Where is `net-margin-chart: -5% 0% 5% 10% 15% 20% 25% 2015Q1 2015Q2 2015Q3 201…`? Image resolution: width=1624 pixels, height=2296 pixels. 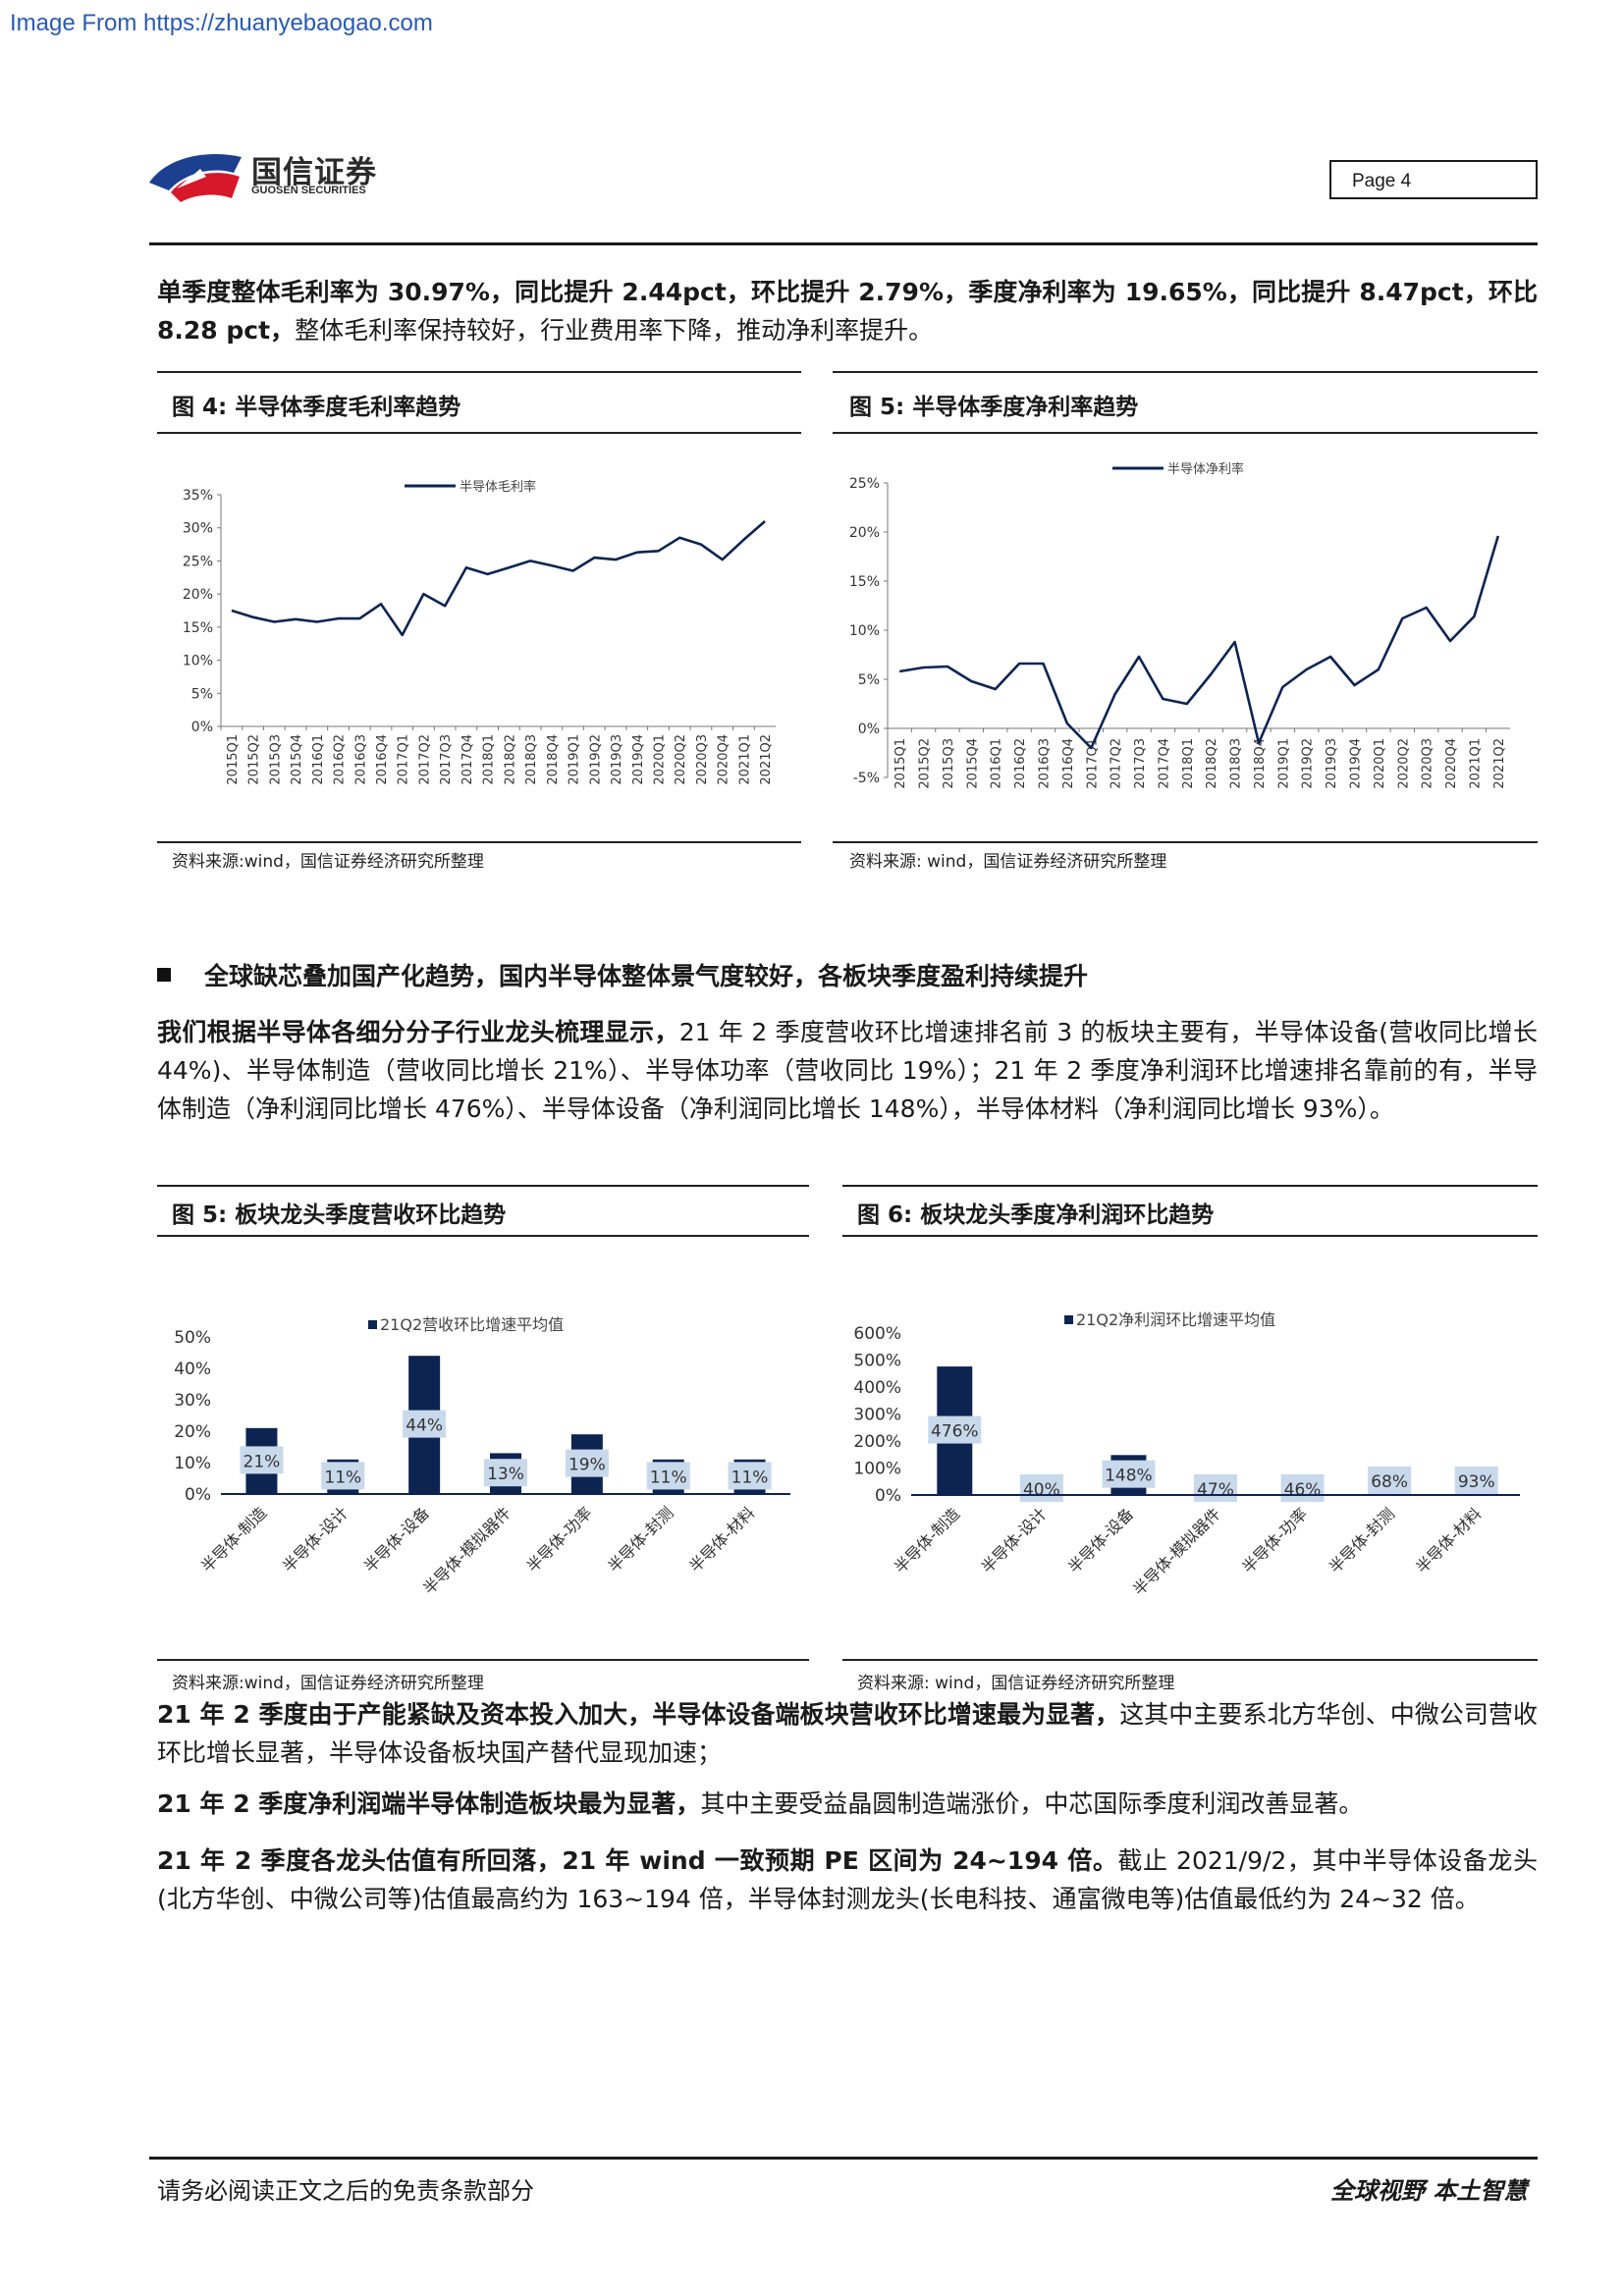 net-margin-chart: -5% 0% 5% 10% 15% 20% 25% 2015Q1 2015Q2 2015Q3 201… is located at coordinates (1179, 625).